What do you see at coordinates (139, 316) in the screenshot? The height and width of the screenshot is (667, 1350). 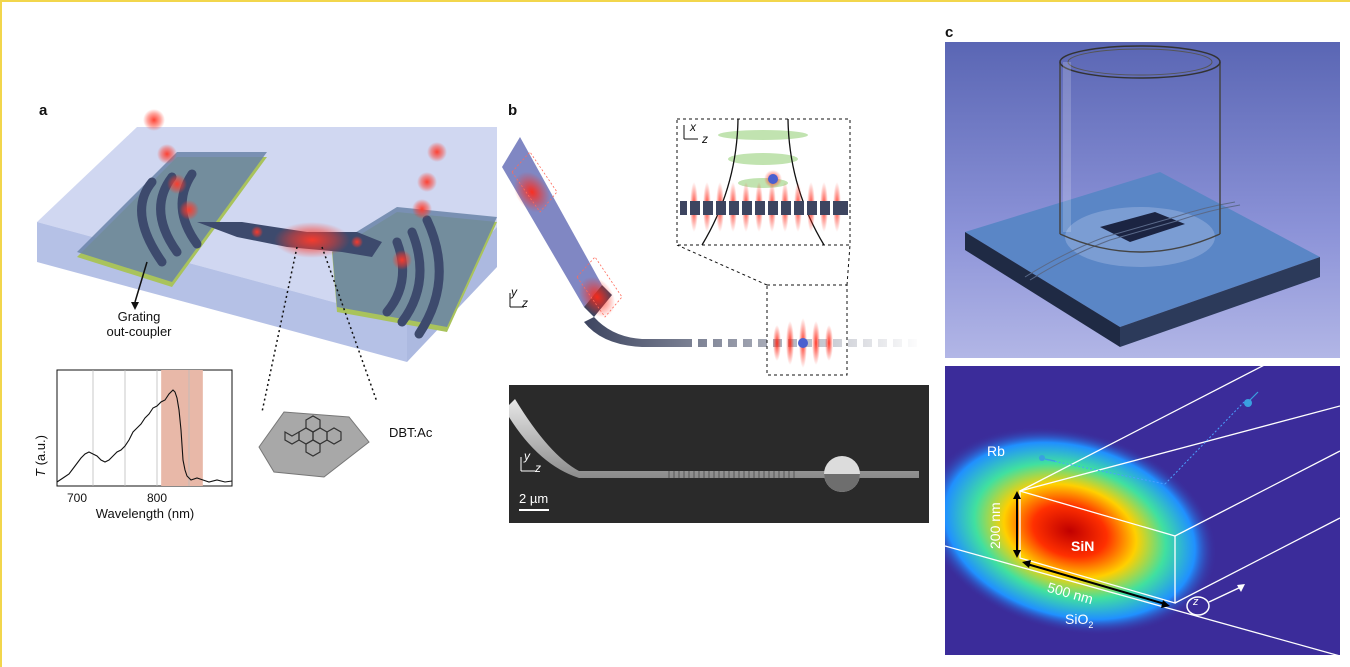 I see `grating-label-line1: Grating` at bounding box center [139, 316].